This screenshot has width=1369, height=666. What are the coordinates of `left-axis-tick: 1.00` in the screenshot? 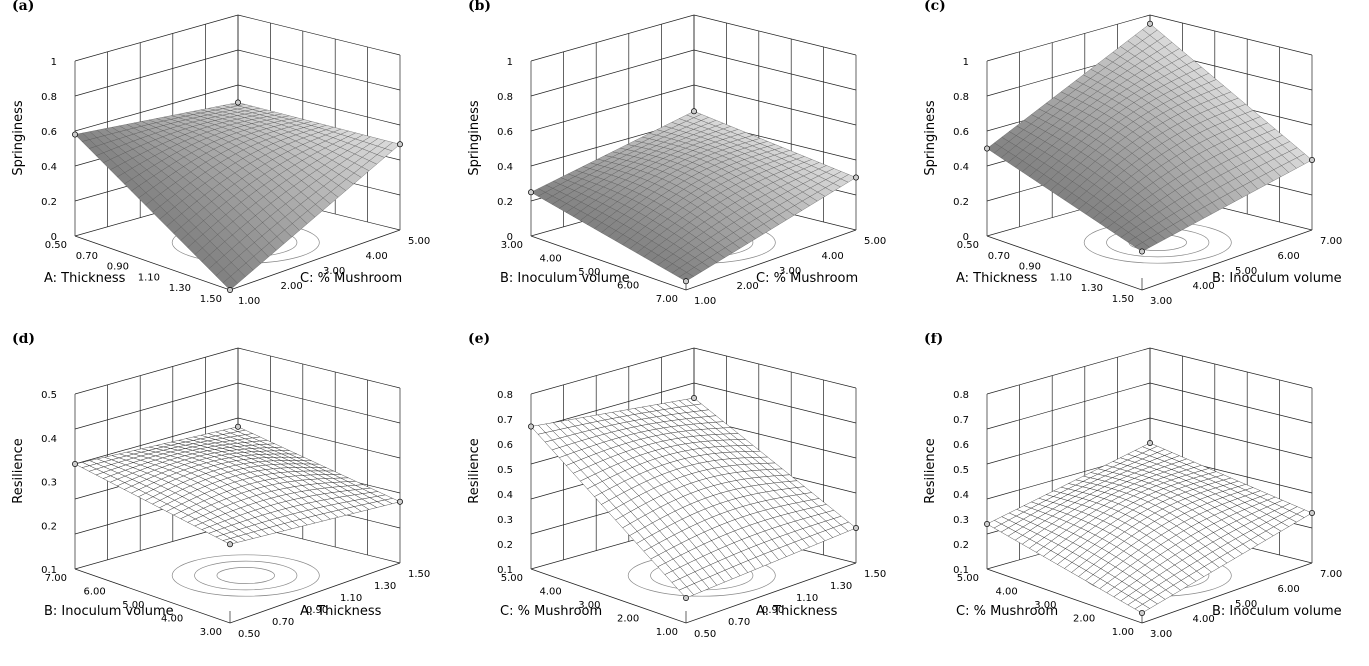 It's located at (667, 632).